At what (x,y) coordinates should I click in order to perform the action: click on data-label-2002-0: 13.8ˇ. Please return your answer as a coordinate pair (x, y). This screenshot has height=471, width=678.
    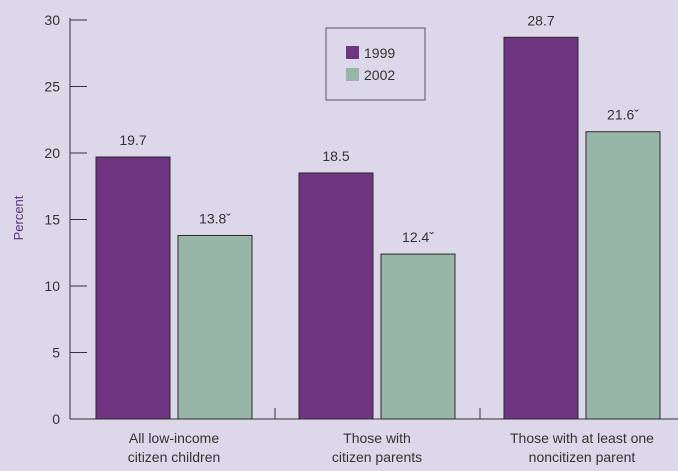
    Looking at the image, I should click on (215, 218).